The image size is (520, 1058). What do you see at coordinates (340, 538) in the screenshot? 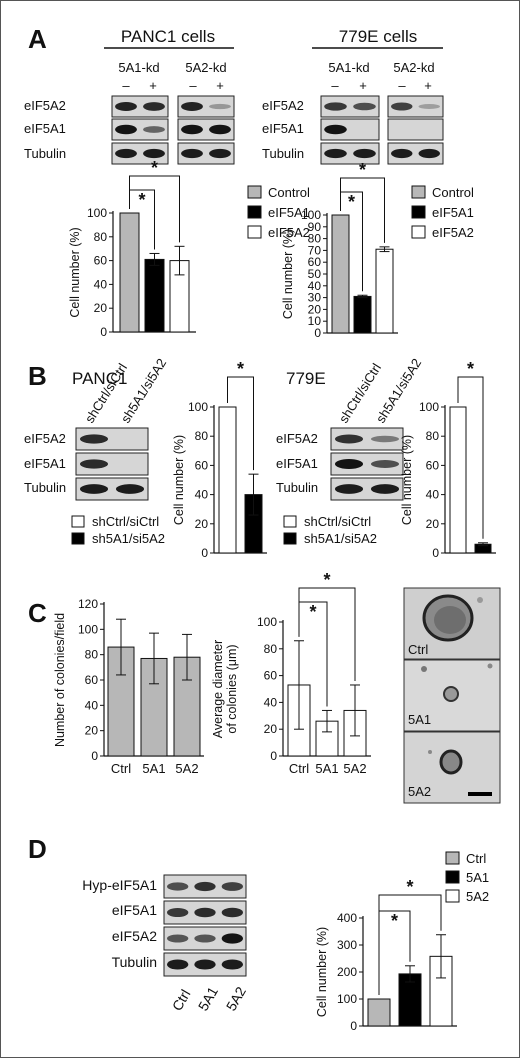
I see `legend-label-sh5a1: sh5A1/si5A2` at bounding box center [340, 538].